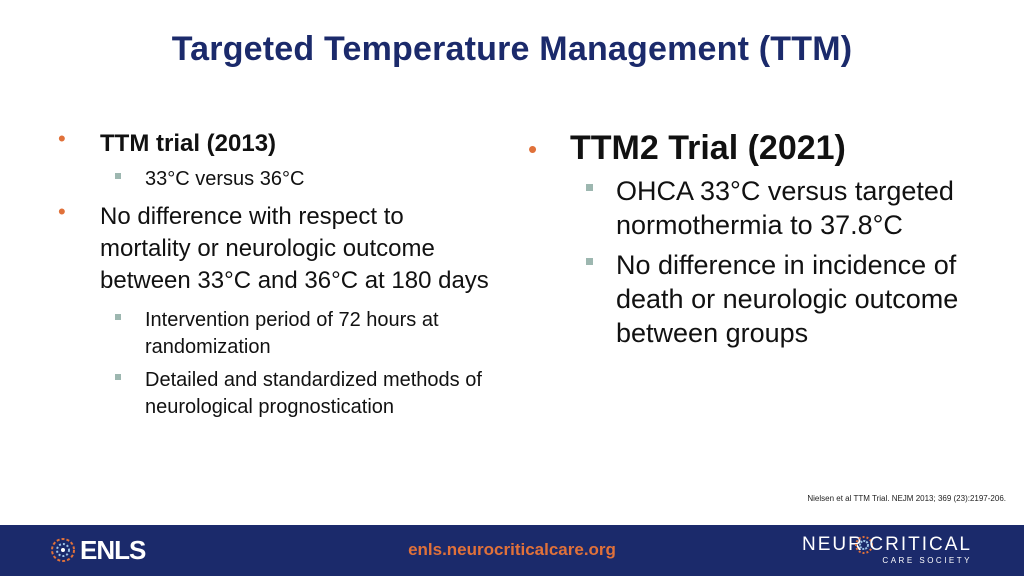  I want to click on enls-logo: ENLS, so click(98, 549).